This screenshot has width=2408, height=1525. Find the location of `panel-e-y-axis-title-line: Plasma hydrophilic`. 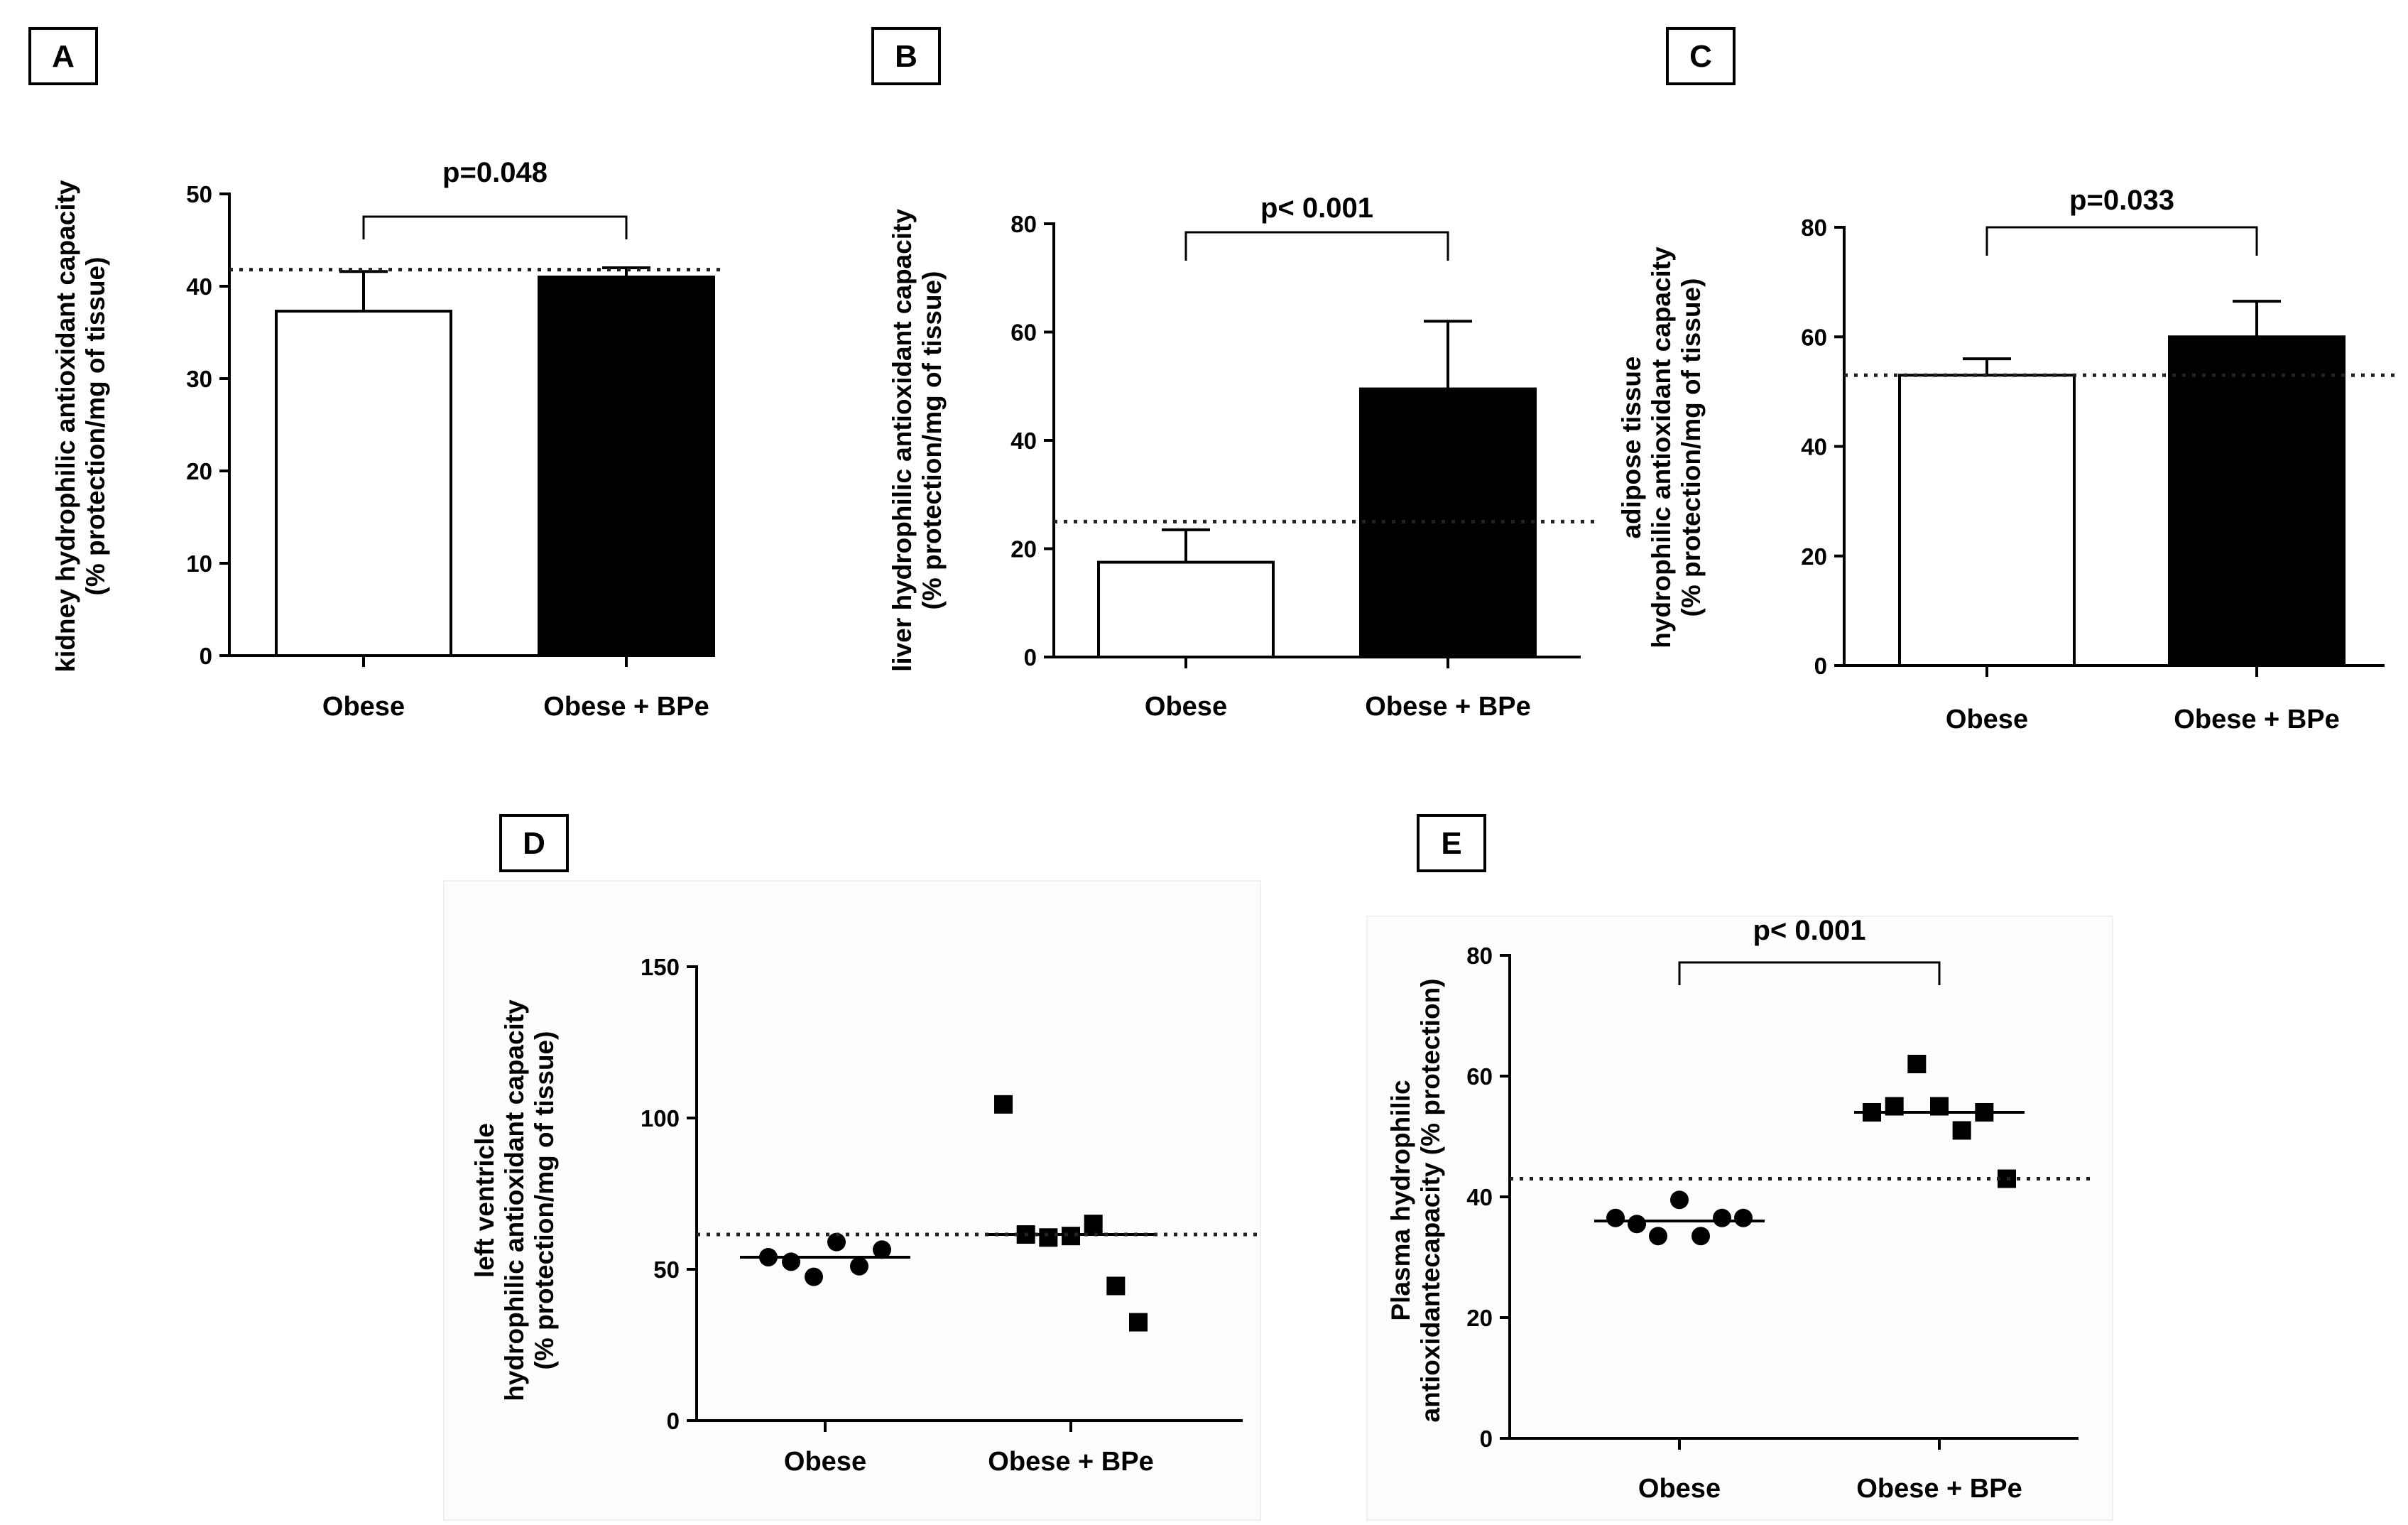

panel-e-y-axis-title-line: Plasma hydrophilic is located at coordinates (1400, 1200).